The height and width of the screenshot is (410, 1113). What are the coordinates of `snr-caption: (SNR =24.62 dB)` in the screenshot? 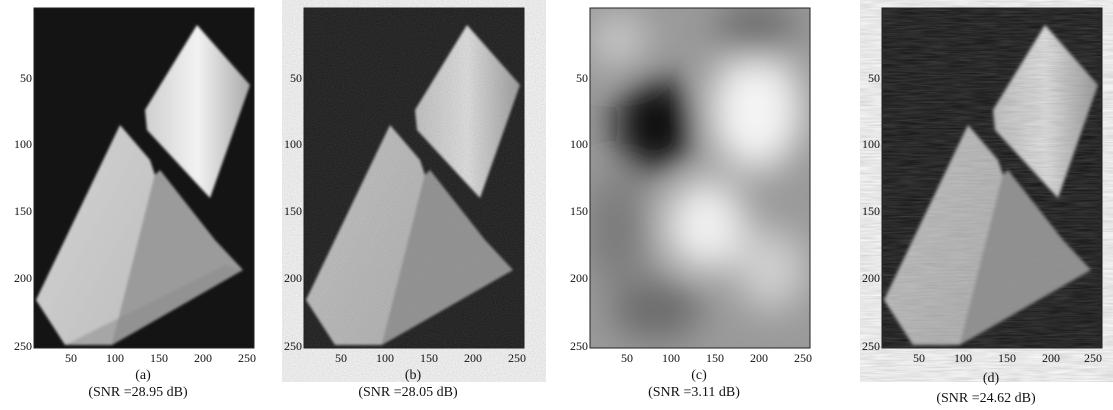 It's located at (986, 398).